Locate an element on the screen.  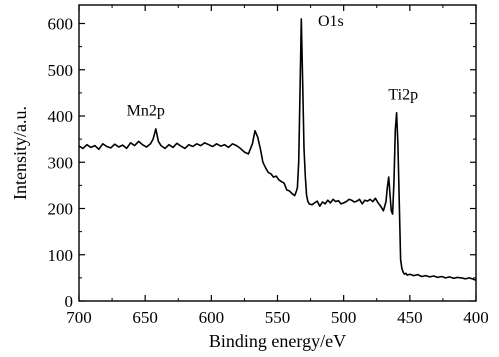
peak-label: Mn2p is located at coordinates (146, 111).